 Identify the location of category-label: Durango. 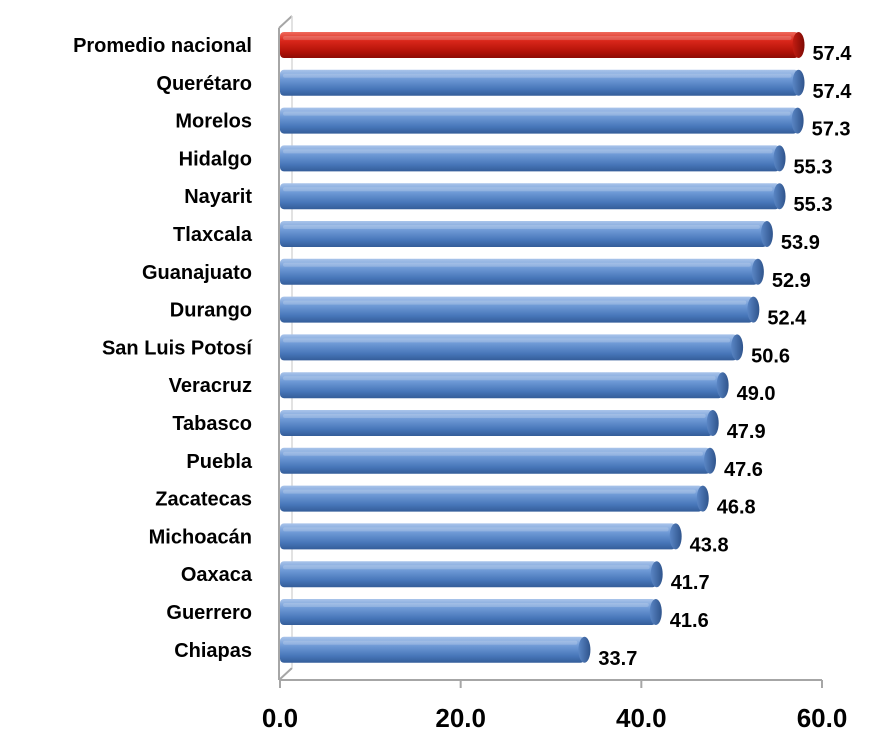
(211, 311).